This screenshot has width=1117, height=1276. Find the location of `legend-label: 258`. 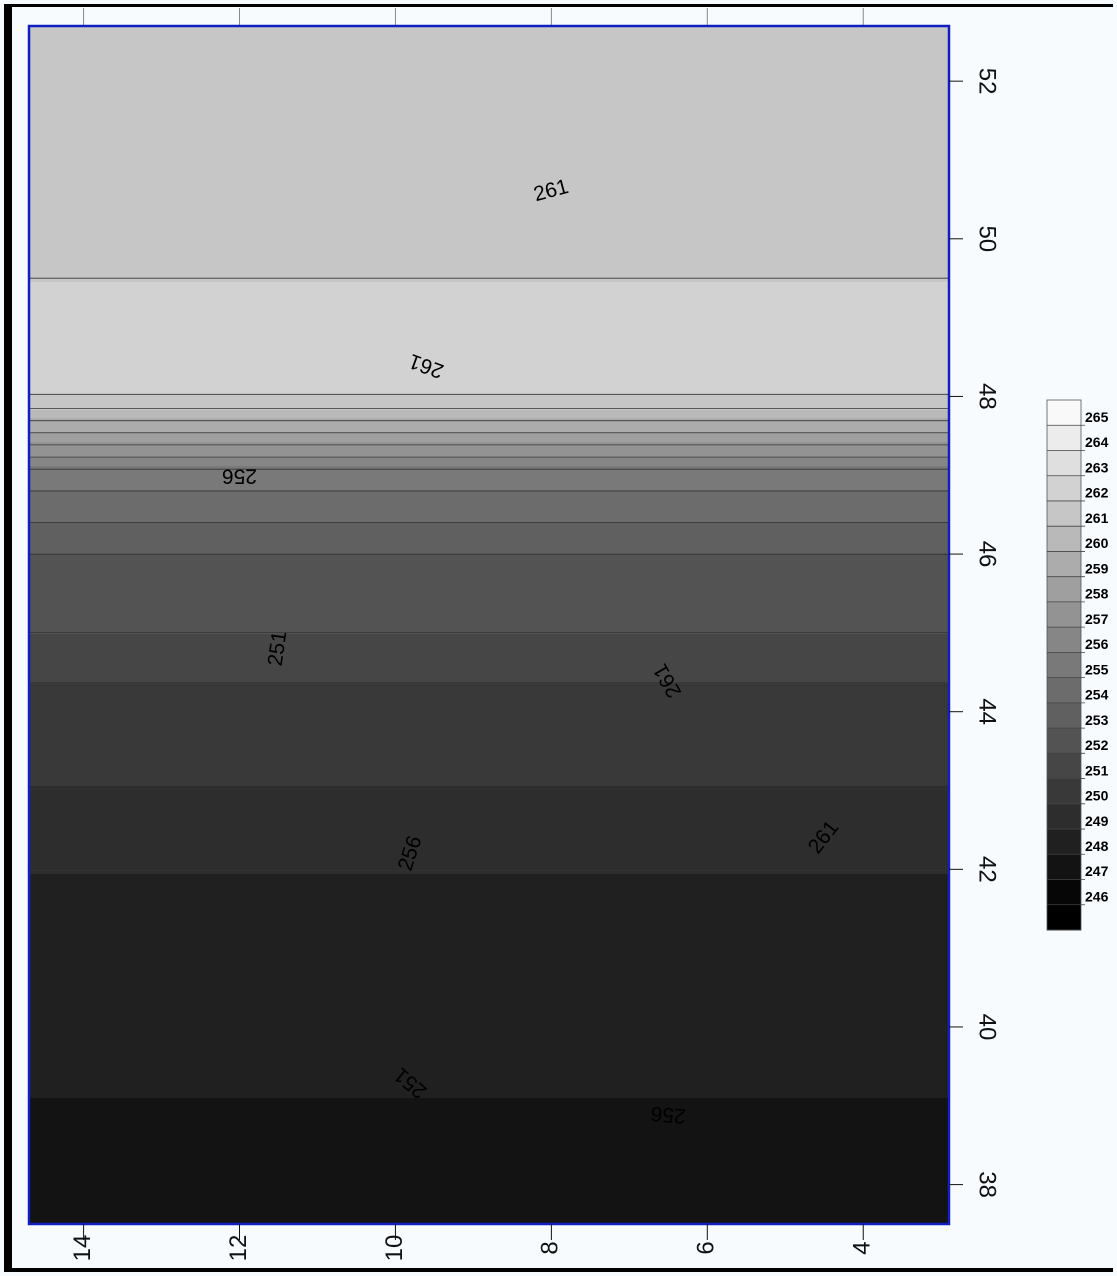

legend-label: 258 is located at coordinates (1097, 594).